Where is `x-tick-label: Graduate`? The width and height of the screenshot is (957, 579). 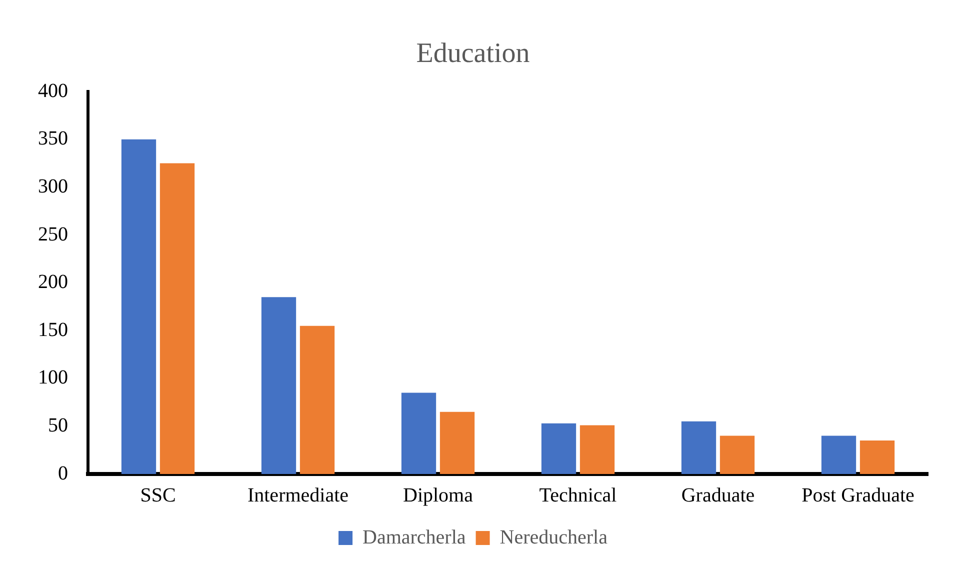 x-tick-label: Graduate is located at coordinates (718, 495).